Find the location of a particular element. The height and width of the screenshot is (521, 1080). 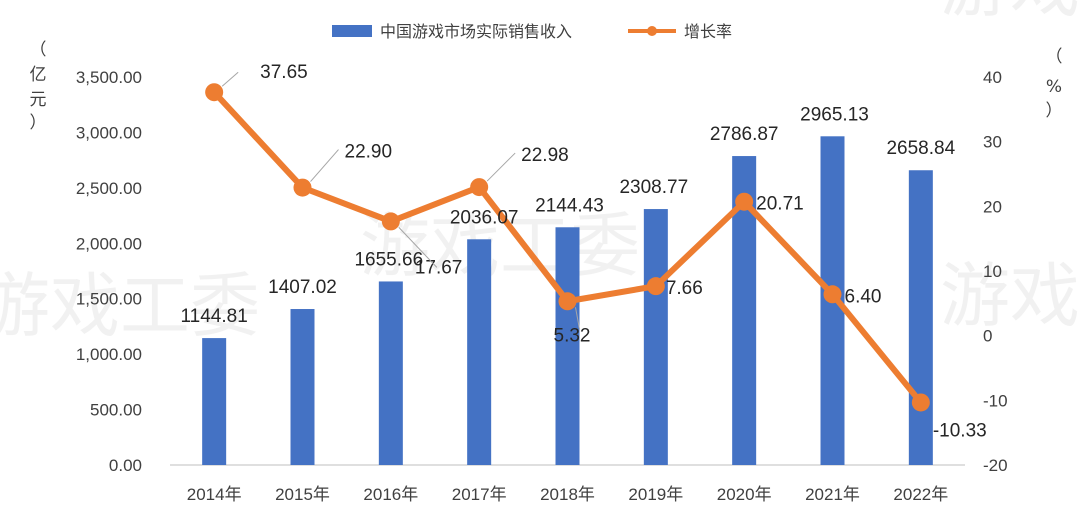

x-tick-label: 2015年 is located at coordinates (302, 494).